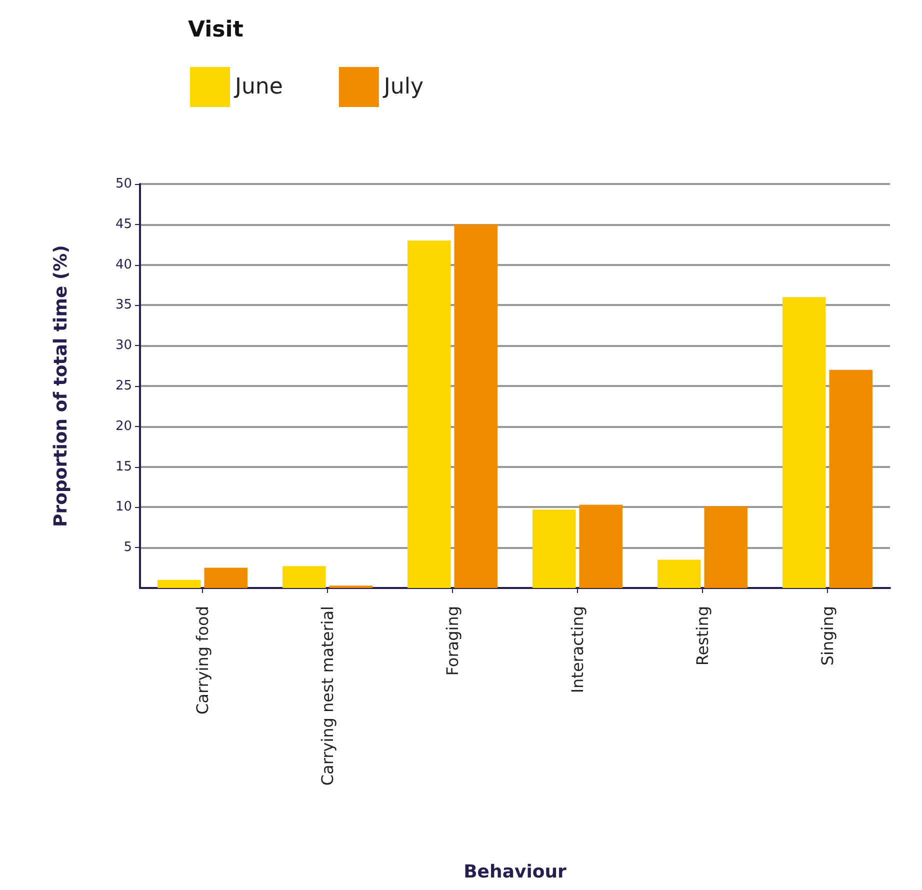 The height and width of the screenshot is (890, 922). I want to click on y-tick-label: 30, so click(123, 346).